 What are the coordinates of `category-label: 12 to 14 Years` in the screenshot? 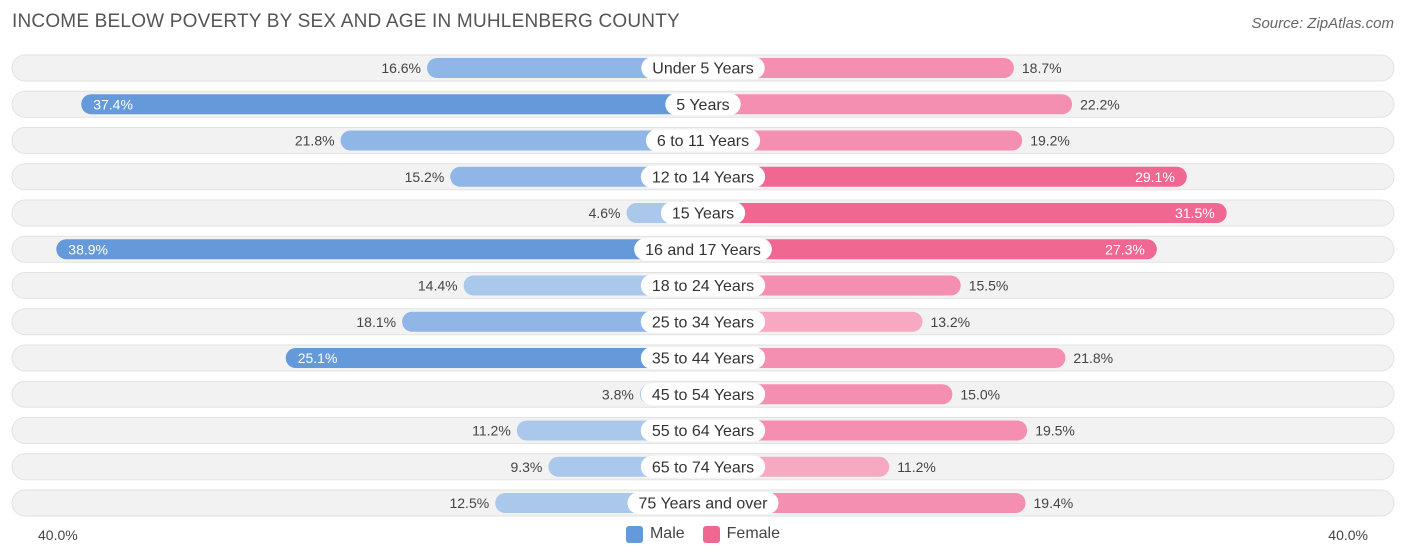 It's located at (703, 177).